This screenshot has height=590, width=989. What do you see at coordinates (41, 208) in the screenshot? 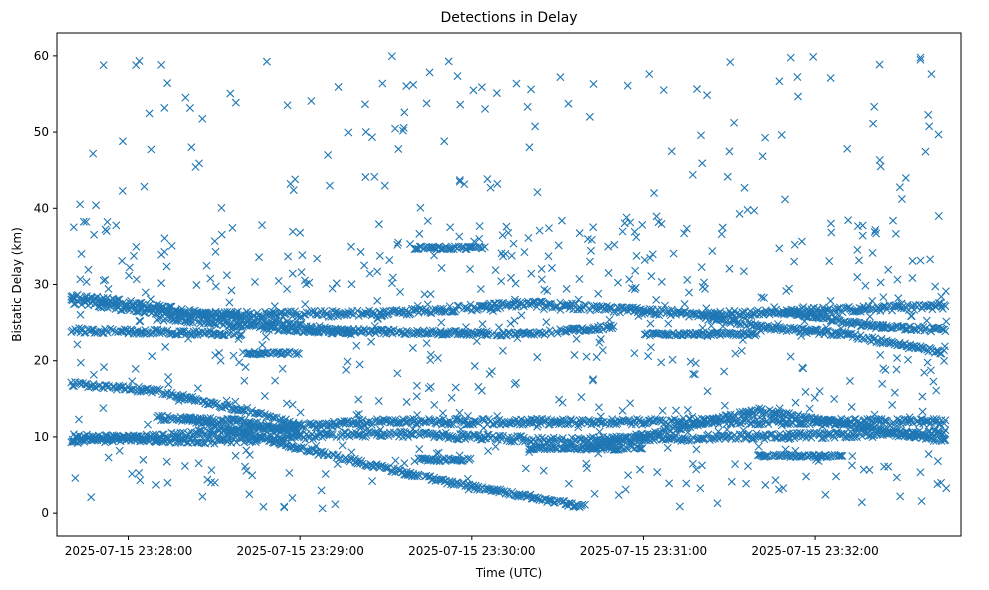
I see `y-tick-label: 40` at bounding box center [41, 208].